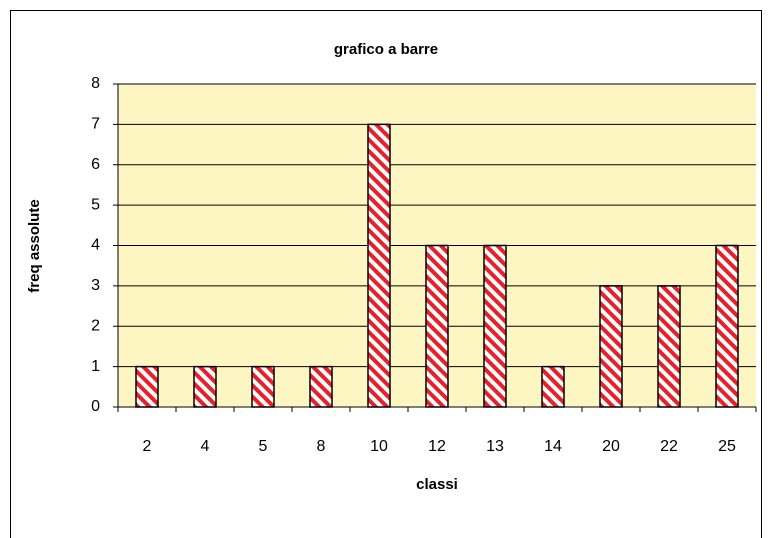  What do you see at coordinates (437, 446) in the screenshot?
I see `x-tick-label: 12` at bounding box center [437, 446].